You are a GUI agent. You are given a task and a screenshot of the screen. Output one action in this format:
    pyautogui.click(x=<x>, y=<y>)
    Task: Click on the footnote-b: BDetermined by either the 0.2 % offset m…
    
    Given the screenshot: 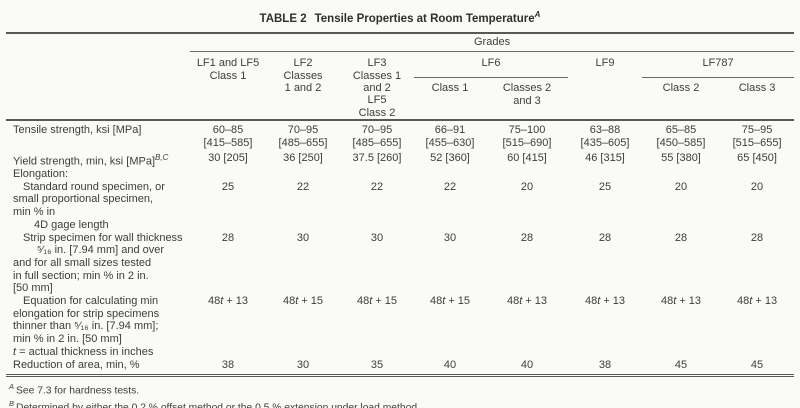 What is the action you would take?
    pyautogui.click(x=404, y=403)
    